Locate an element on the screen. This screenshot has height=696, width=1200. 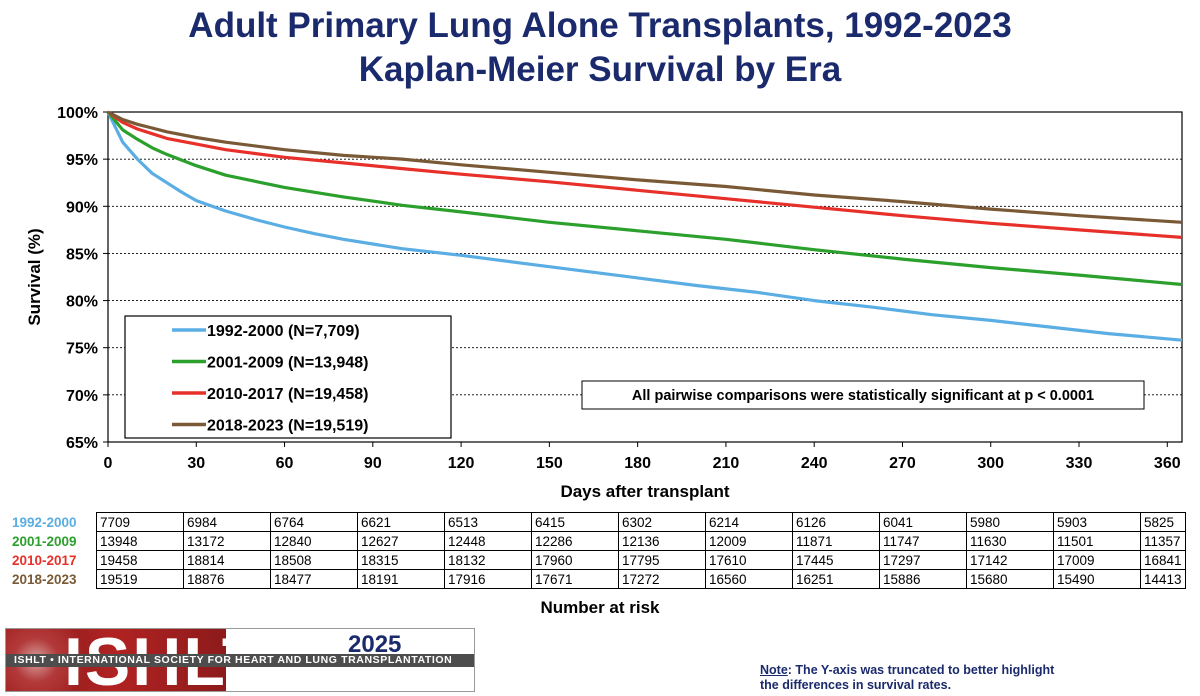
risk-era-label: 2010-2017 is located at coordinates (53, 560).